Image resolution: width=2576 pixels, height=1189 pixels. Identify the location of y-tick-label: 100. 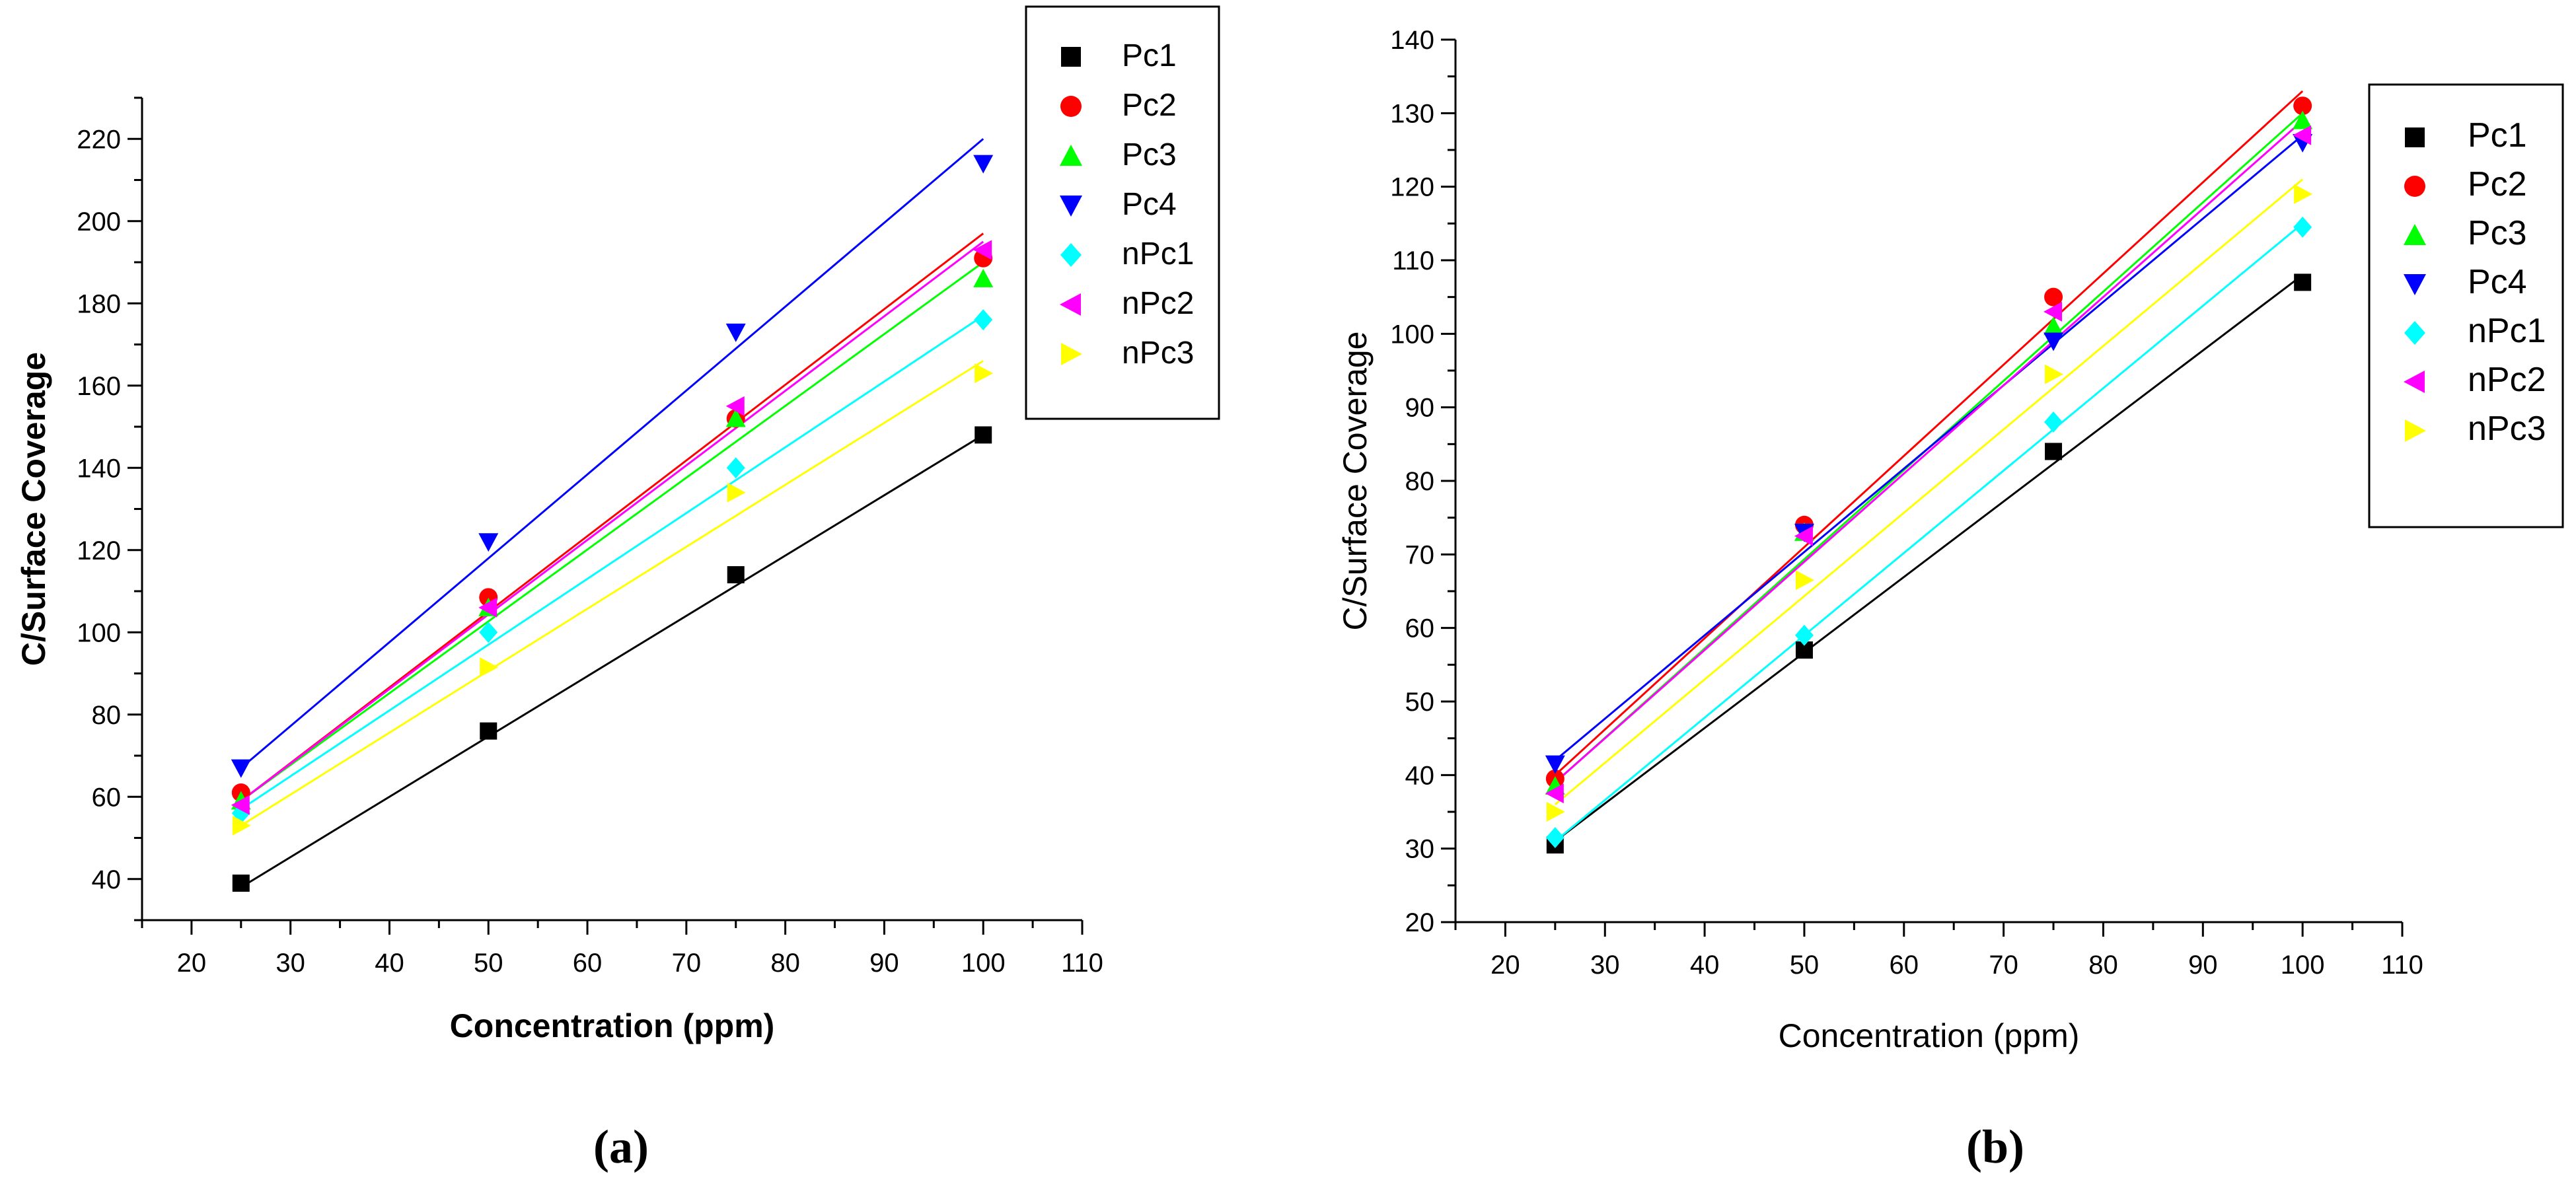
(1412, 334).